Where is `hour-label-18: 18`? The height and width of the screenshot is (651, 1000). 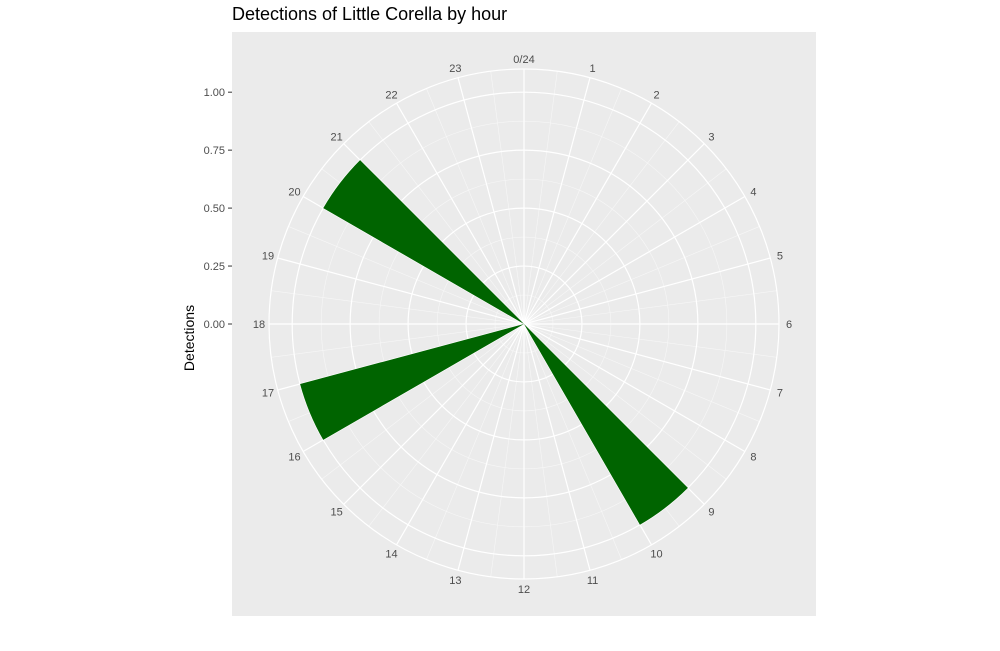
hour-label-18: 18 is located at coordinates (259, 325).